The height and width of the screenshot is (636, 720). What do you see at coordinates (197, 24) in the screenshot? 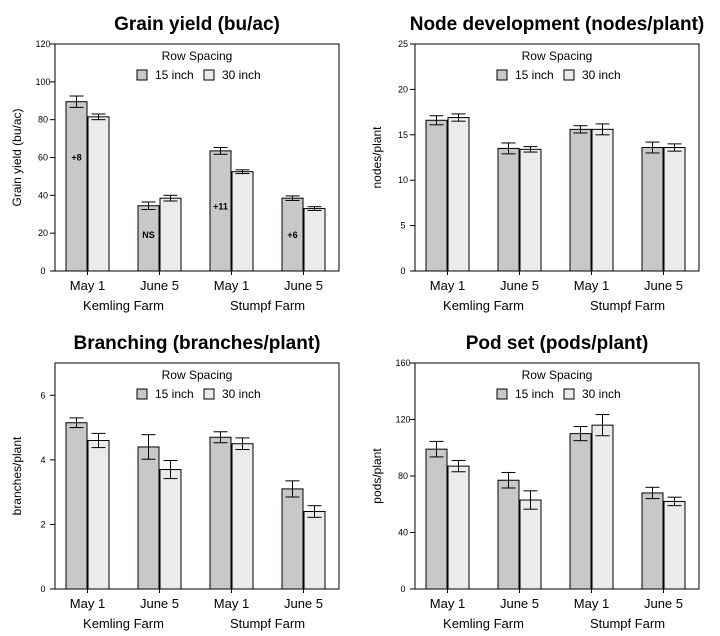
I see `chart-title: Grain yield (bu/ac)` at bounding box center [197, 24].